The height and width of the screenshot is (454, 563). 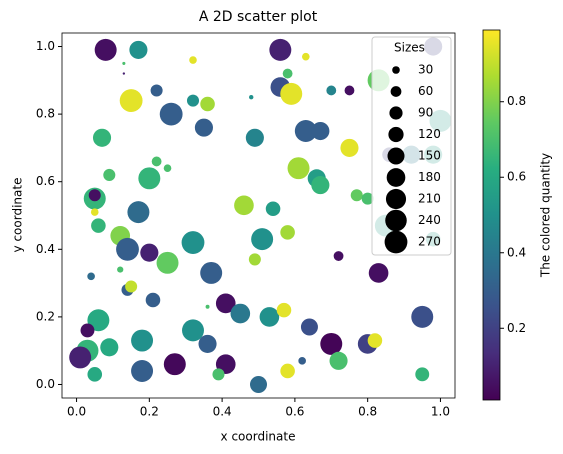 What do you see at coordinates (516, 252) in the screenshot?
I see `colorbar-tick-label: 0.4` at bounding box center [516, 252].